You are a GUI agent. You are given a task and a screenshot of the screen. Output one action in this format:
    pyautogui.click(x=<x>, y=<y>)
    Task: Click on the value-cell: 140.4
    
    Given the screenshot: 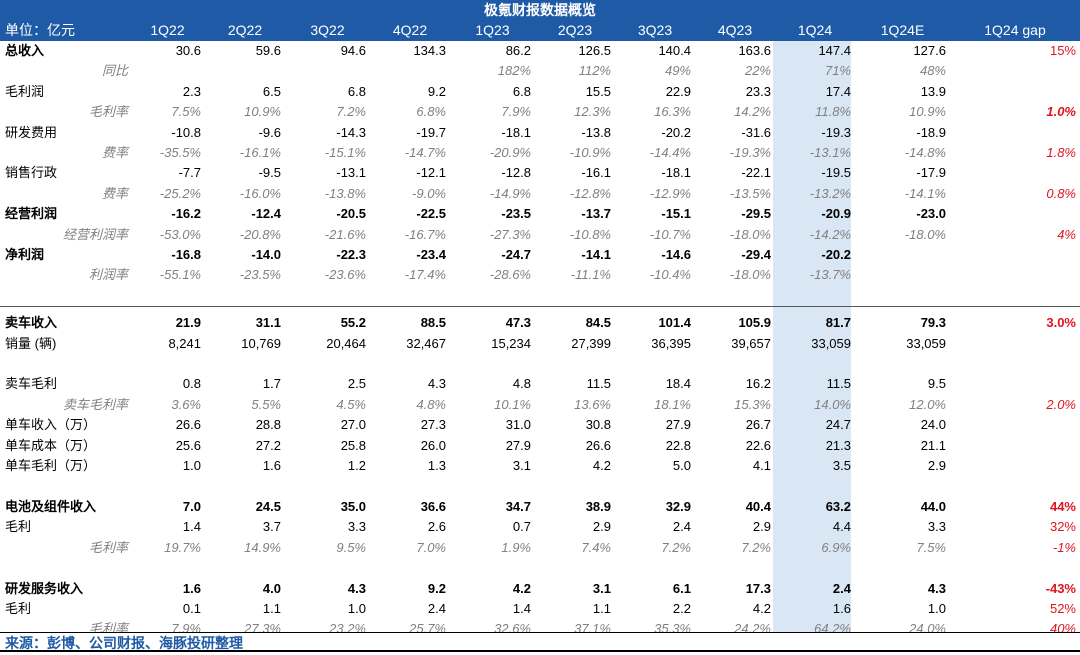 What is the action you would take?
    pyautogui.click(x=674, y=50)
    